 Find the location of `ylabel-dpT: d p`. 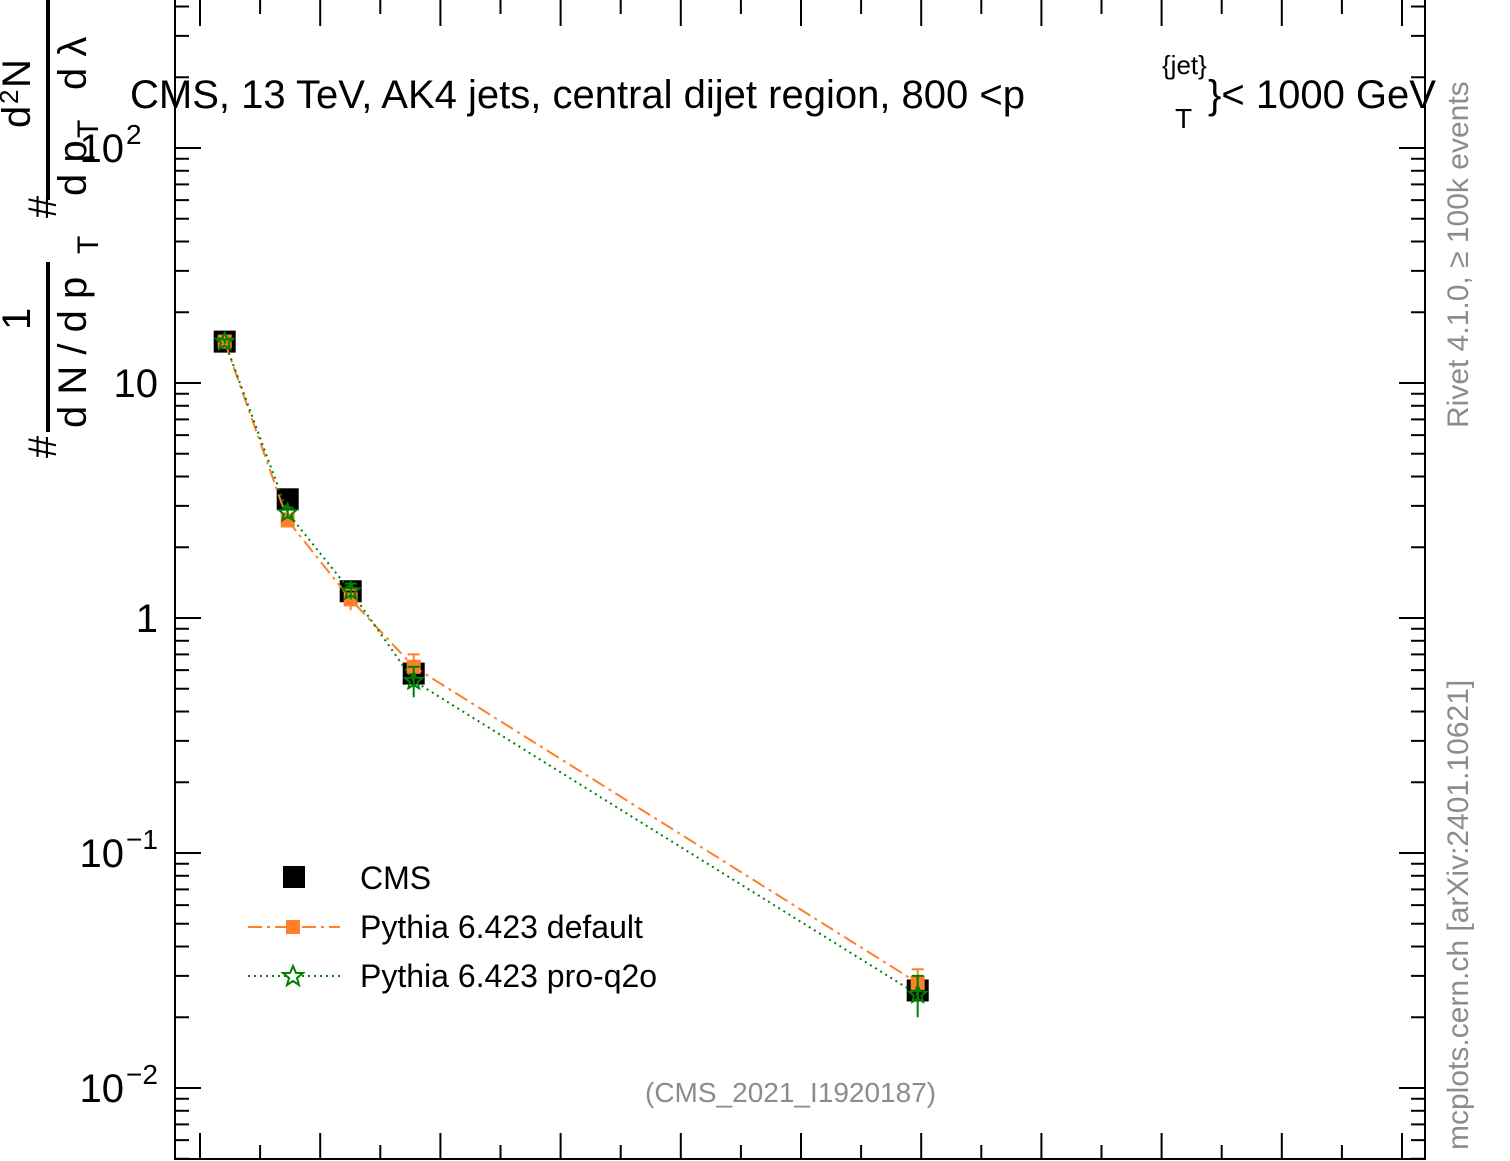

ylabel-dpT: d p is located at coordinates (73, 168).